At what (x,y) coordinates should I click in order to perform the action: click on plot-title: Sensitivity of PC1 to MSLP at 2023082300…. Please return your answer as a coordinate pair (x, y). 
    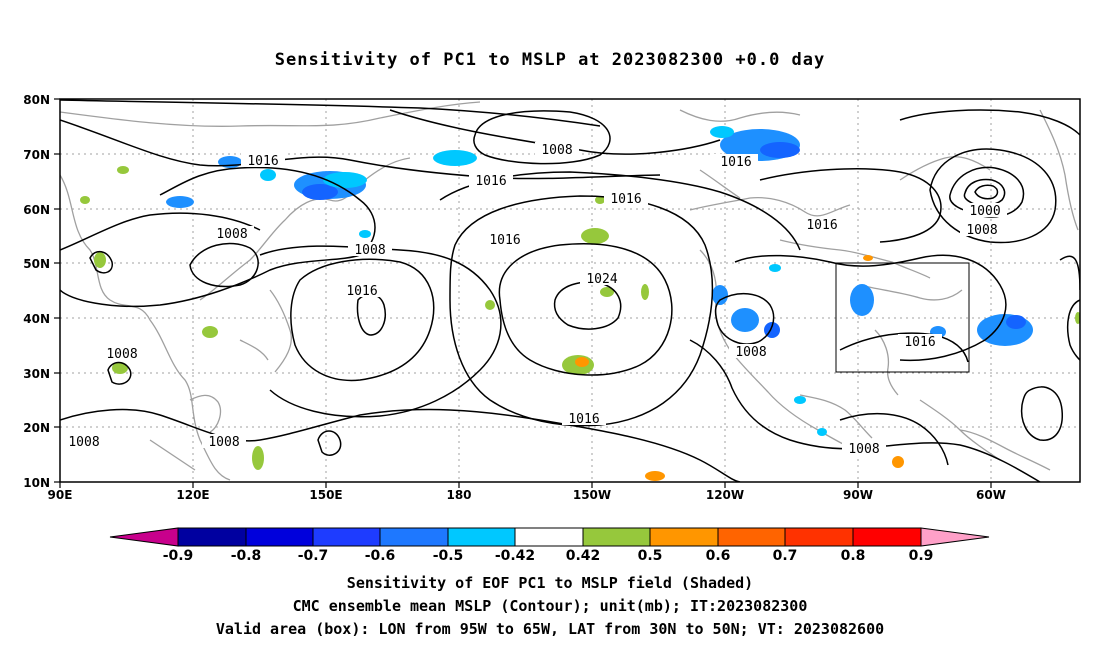
    Looking at the image, I should click on (550, 60).